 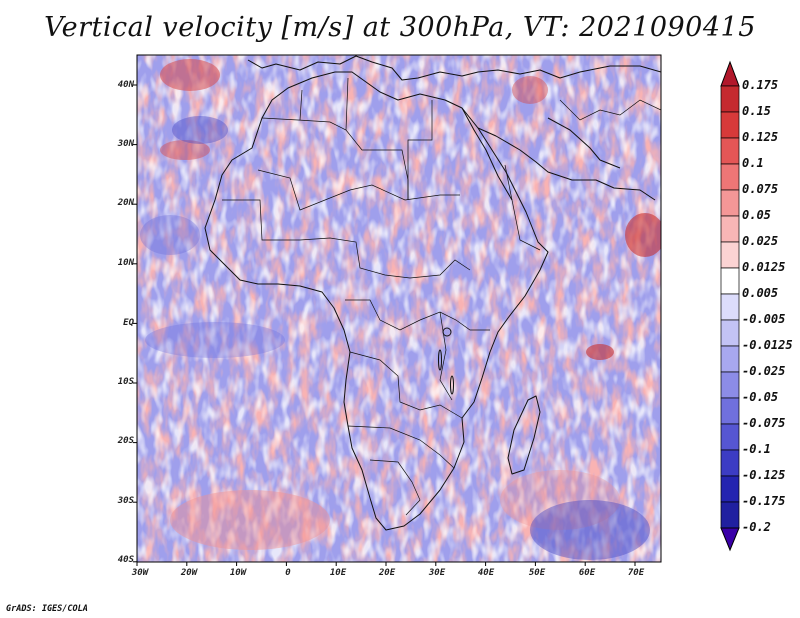 What do you see at coordinates (767, 345) in the screenshot?
I see `colorbar-label: -0.0125` at bounding box center [767, 345].